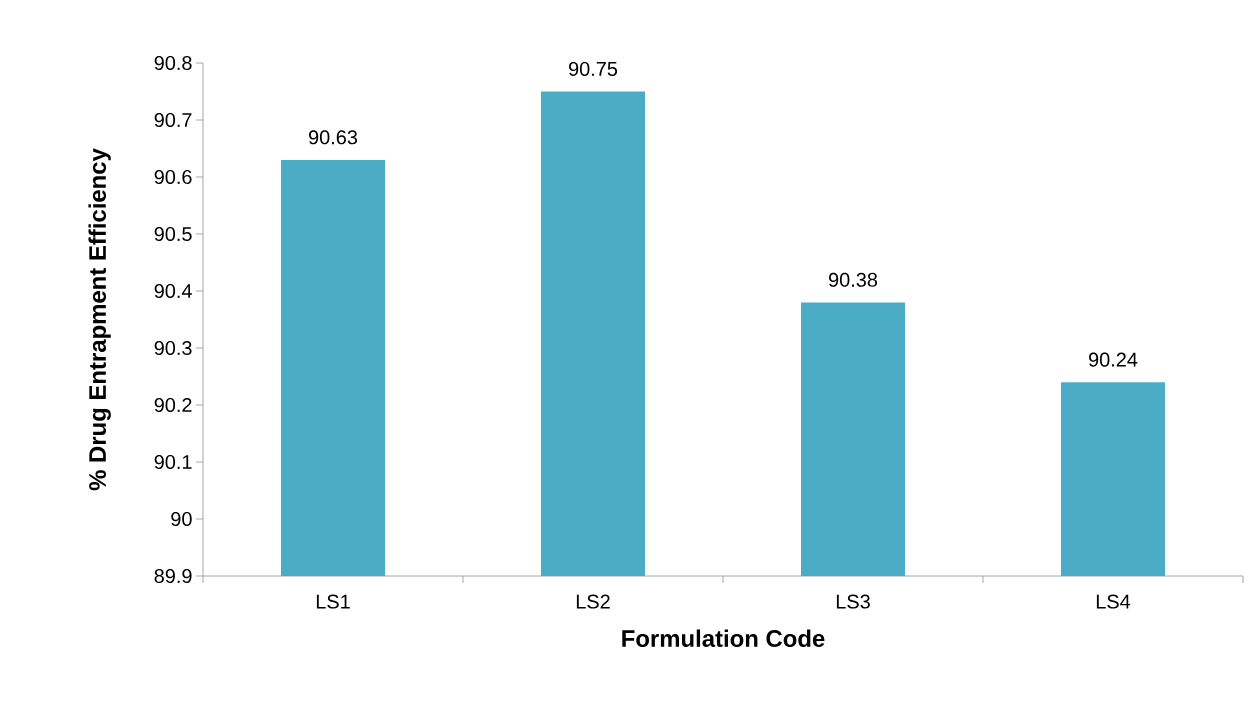  I want to click on x-tick-label: LS4, so click(1113, 601).